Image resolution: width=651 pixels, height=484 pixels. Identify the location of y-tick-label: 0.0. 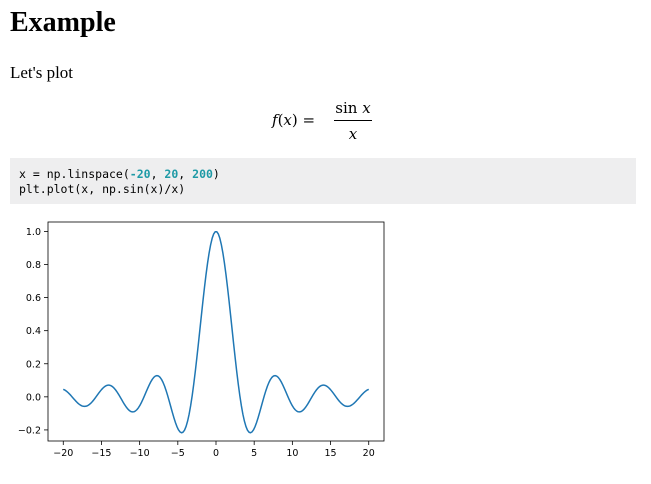
(33, 397).